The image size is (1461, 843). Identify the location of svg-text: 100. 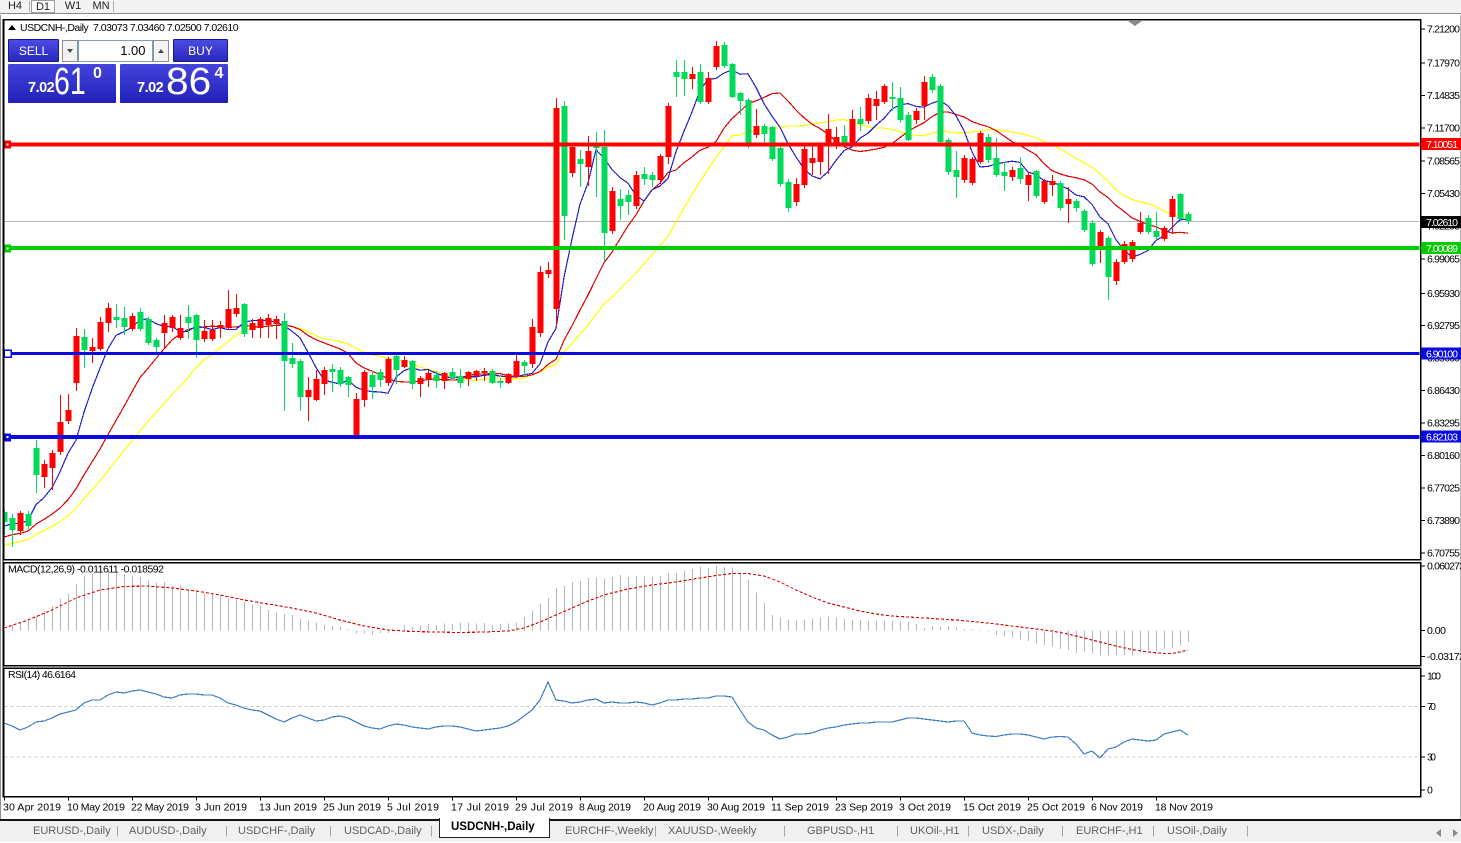
(1434, 677).